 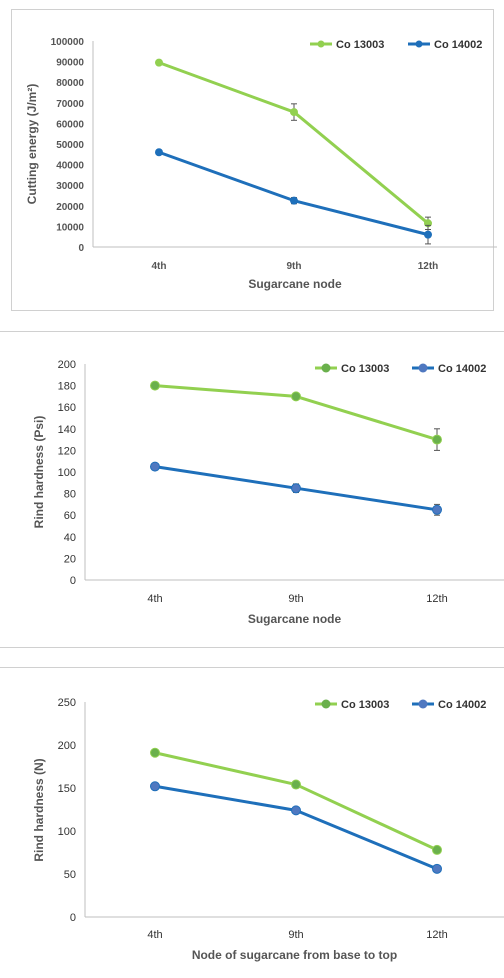 What do you see at coordinates (70, 875) in the screenshot?
I see `y-tick-label: 50` at bounding box center [70, 875].